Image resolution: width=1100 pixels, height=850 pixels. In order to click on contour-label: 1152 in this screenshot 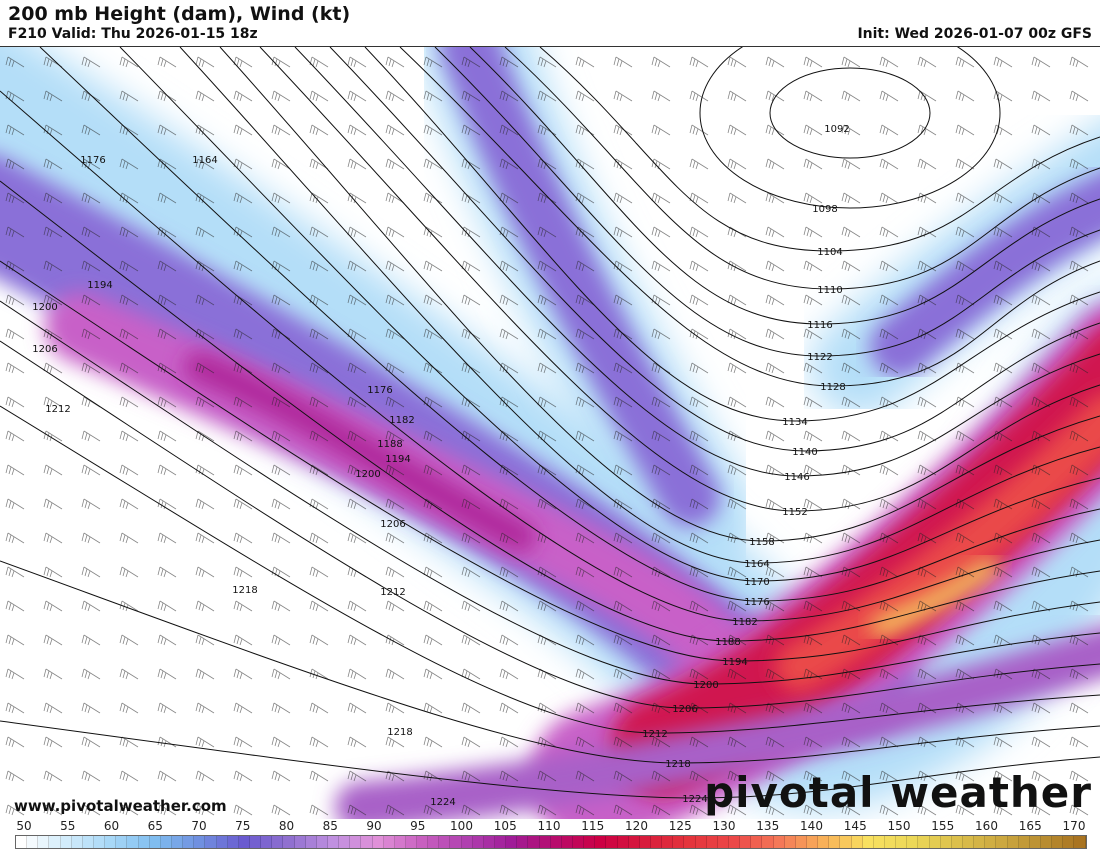, I will do `click(794, 512)`.